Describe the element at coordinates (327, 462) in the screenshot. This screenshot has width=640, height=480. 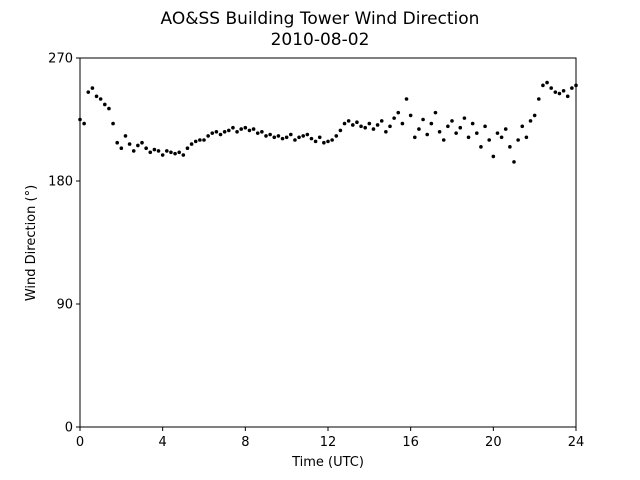
I see `x-axis-label: Time (UTC)` at that location.